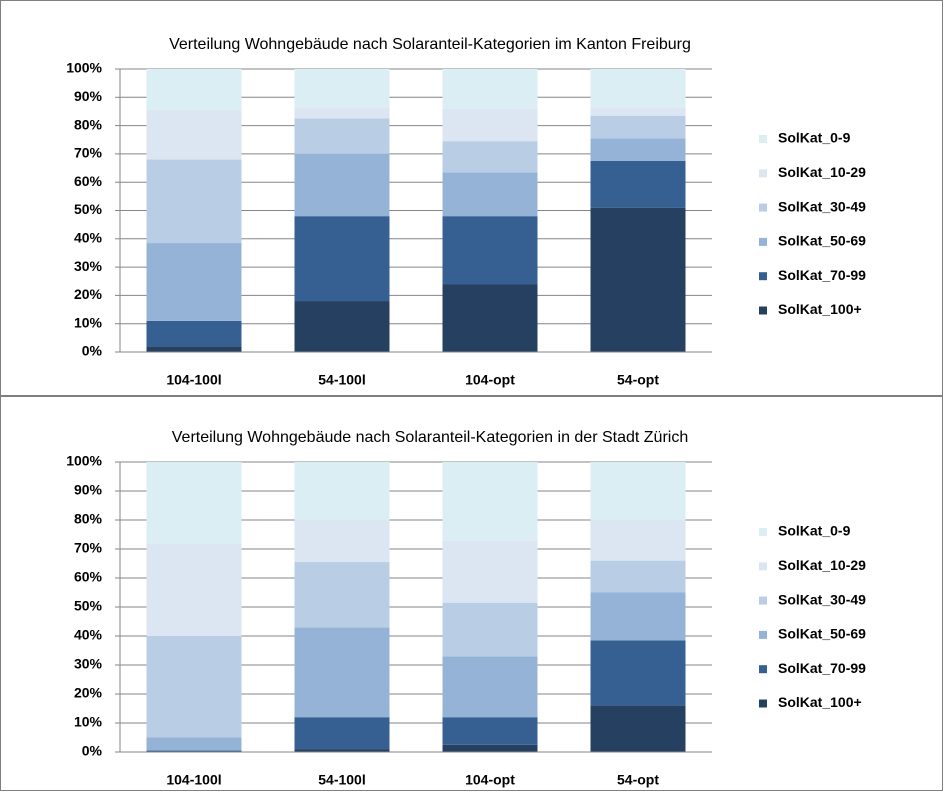  Describe the element at coordinates (822, 241) in the screenshot. I see `legend-label: SolKat_50-69` at that location.